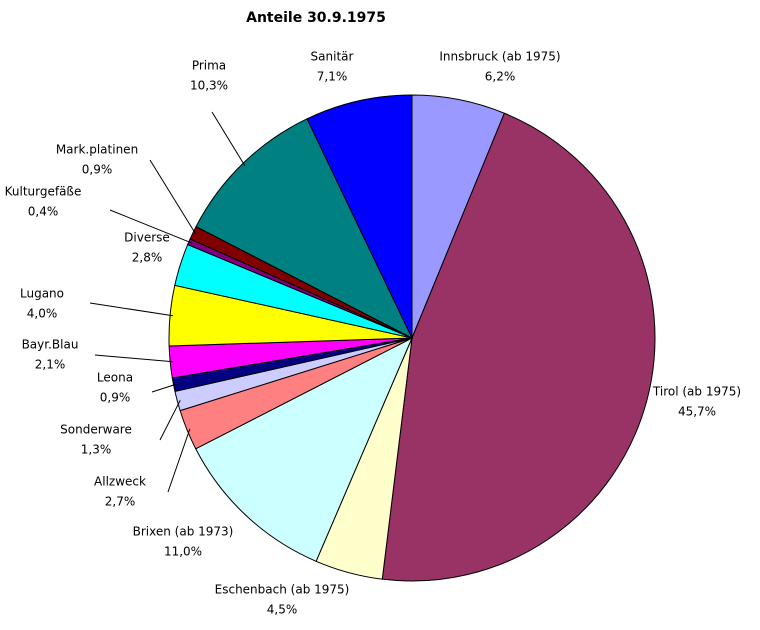  Describe the element at coordinates (43, 212) in the screenshot. I see `slice-value-label: 0,4%` at that location.